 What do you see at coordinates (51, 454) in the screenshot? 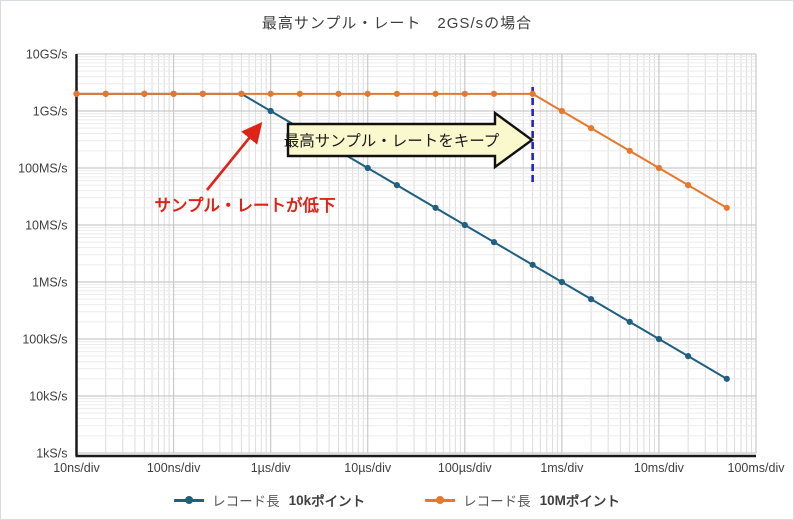
I see `y-tick-label: 1kS/s` at bounding box center [51, 454].